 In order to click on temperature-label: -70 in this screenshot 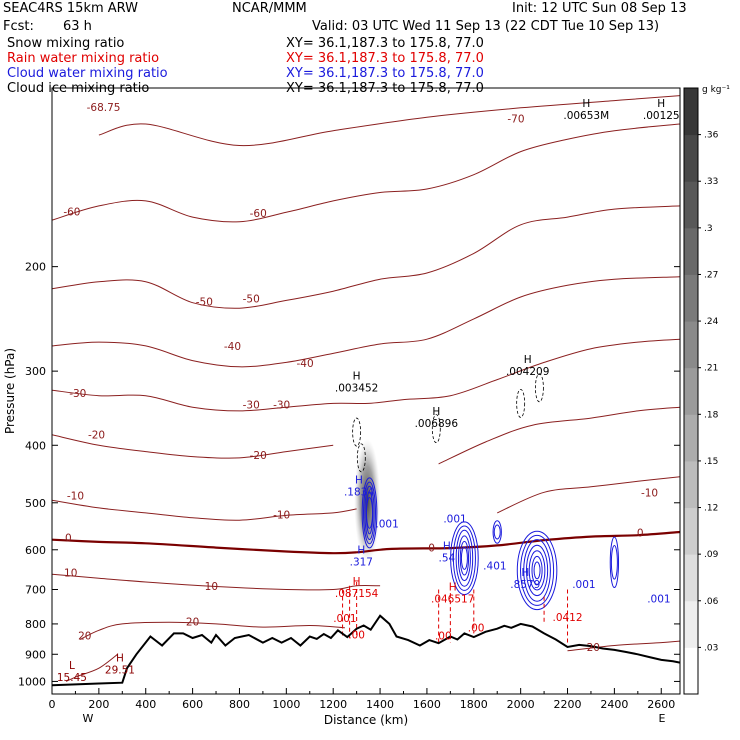, I will do `click(515, 119)`.